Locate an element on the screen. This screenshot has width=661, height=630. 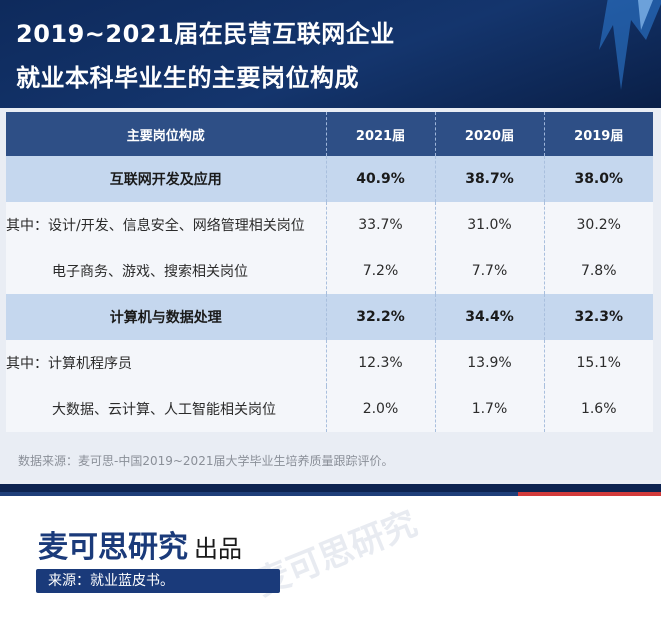
table-row: 计算机与数据处理 32.2% 34.4% 32.3% is located at coordinates (329, 317).